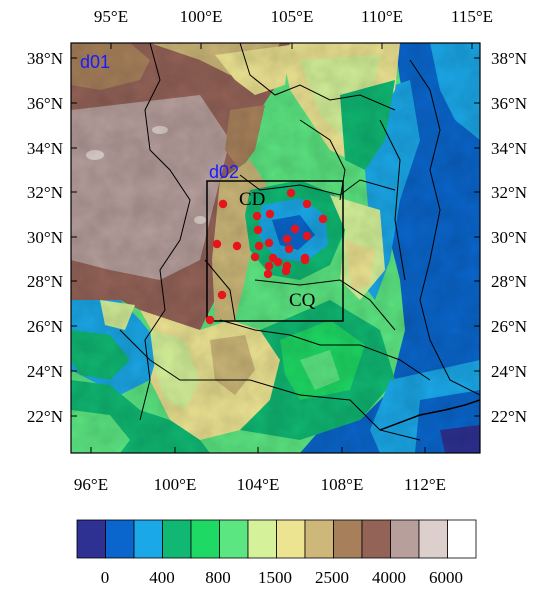  Describe the element at coordinates (266, 256) in the screenshot. I see `station-markers` at that location.